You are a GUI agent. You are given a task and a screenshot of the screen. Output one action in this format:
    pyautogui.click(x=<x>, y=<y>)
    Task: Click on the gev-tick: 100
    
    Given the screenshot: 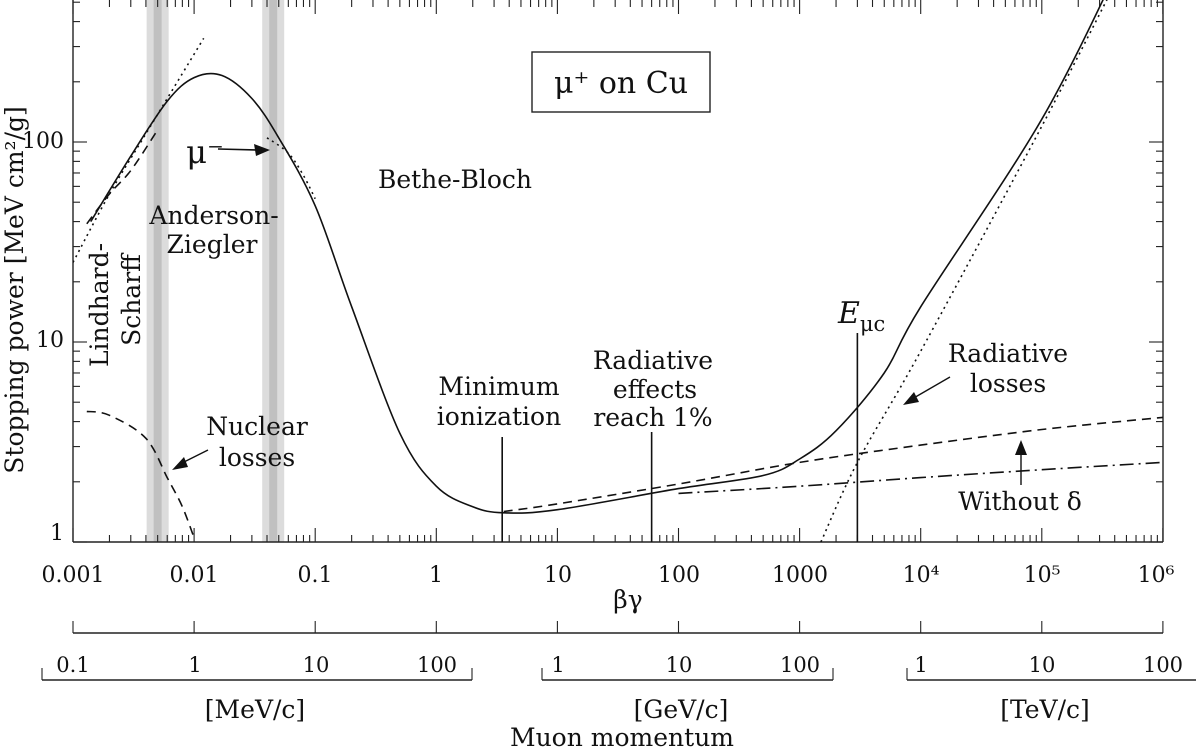 What is the action you would take?
    pyautogui.click(x=800, y=665)
    